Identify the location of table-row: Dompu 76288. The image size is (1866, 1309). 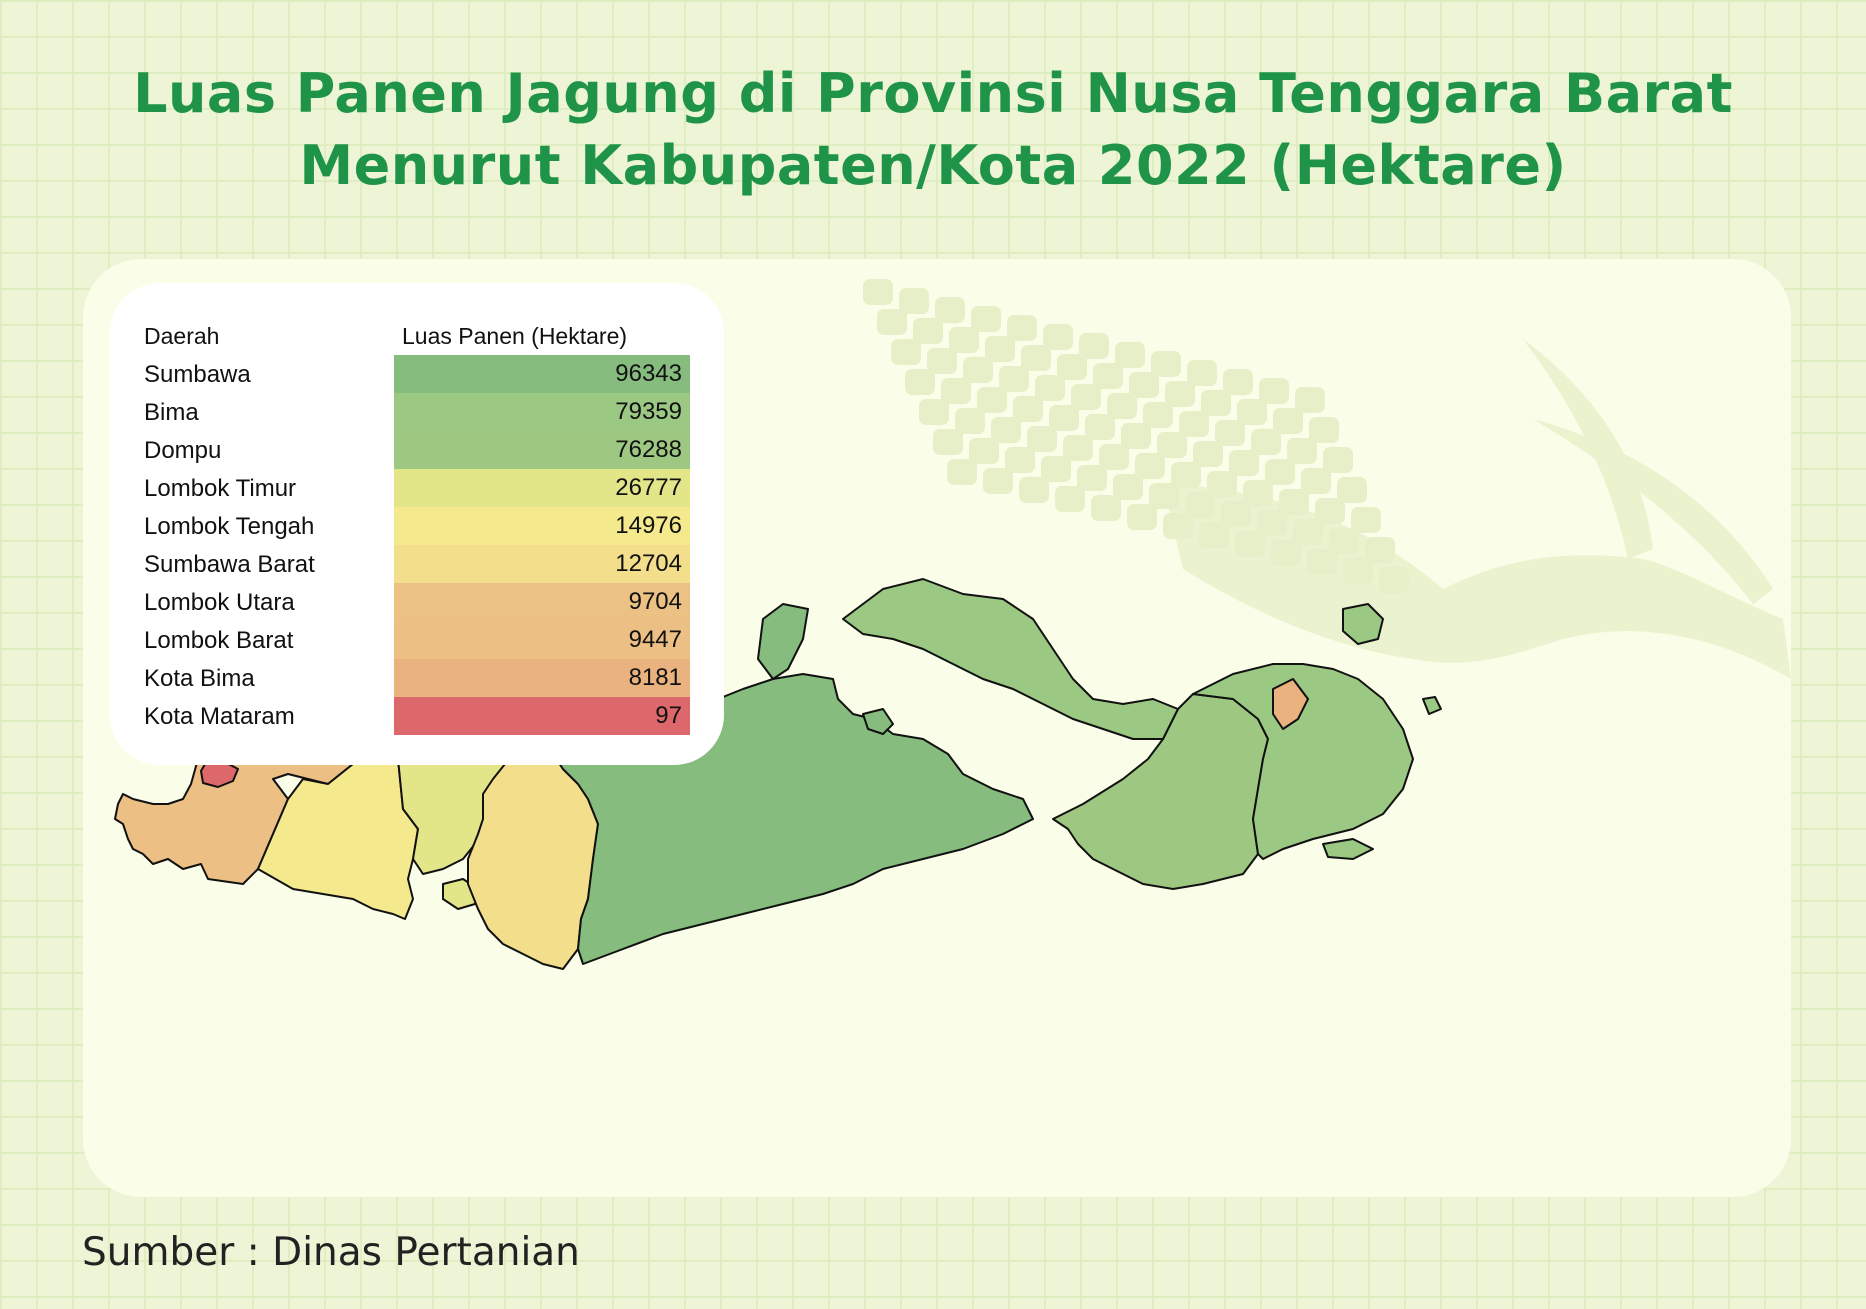
(417, 450).